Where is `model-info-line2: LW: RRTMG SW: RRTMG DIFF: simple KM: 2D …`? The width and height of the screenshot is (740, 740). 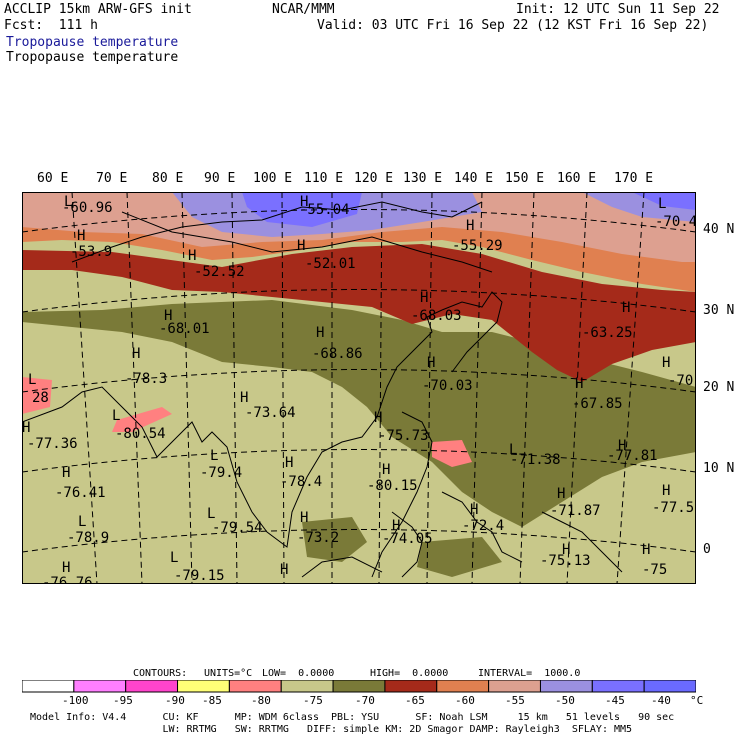
model-info-line2: LW: RRTMG SW: RRTMG DIFF: simple KM: 2D … is located at coordinates (331, 729).